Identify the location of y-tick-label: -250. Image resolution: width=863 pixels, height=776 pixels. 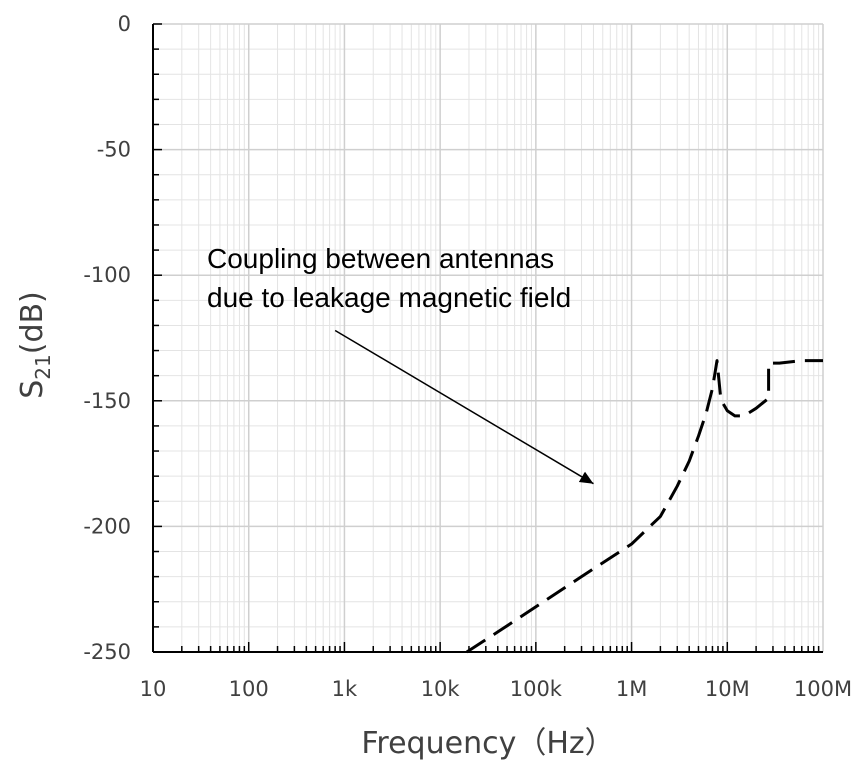
(107, 652).